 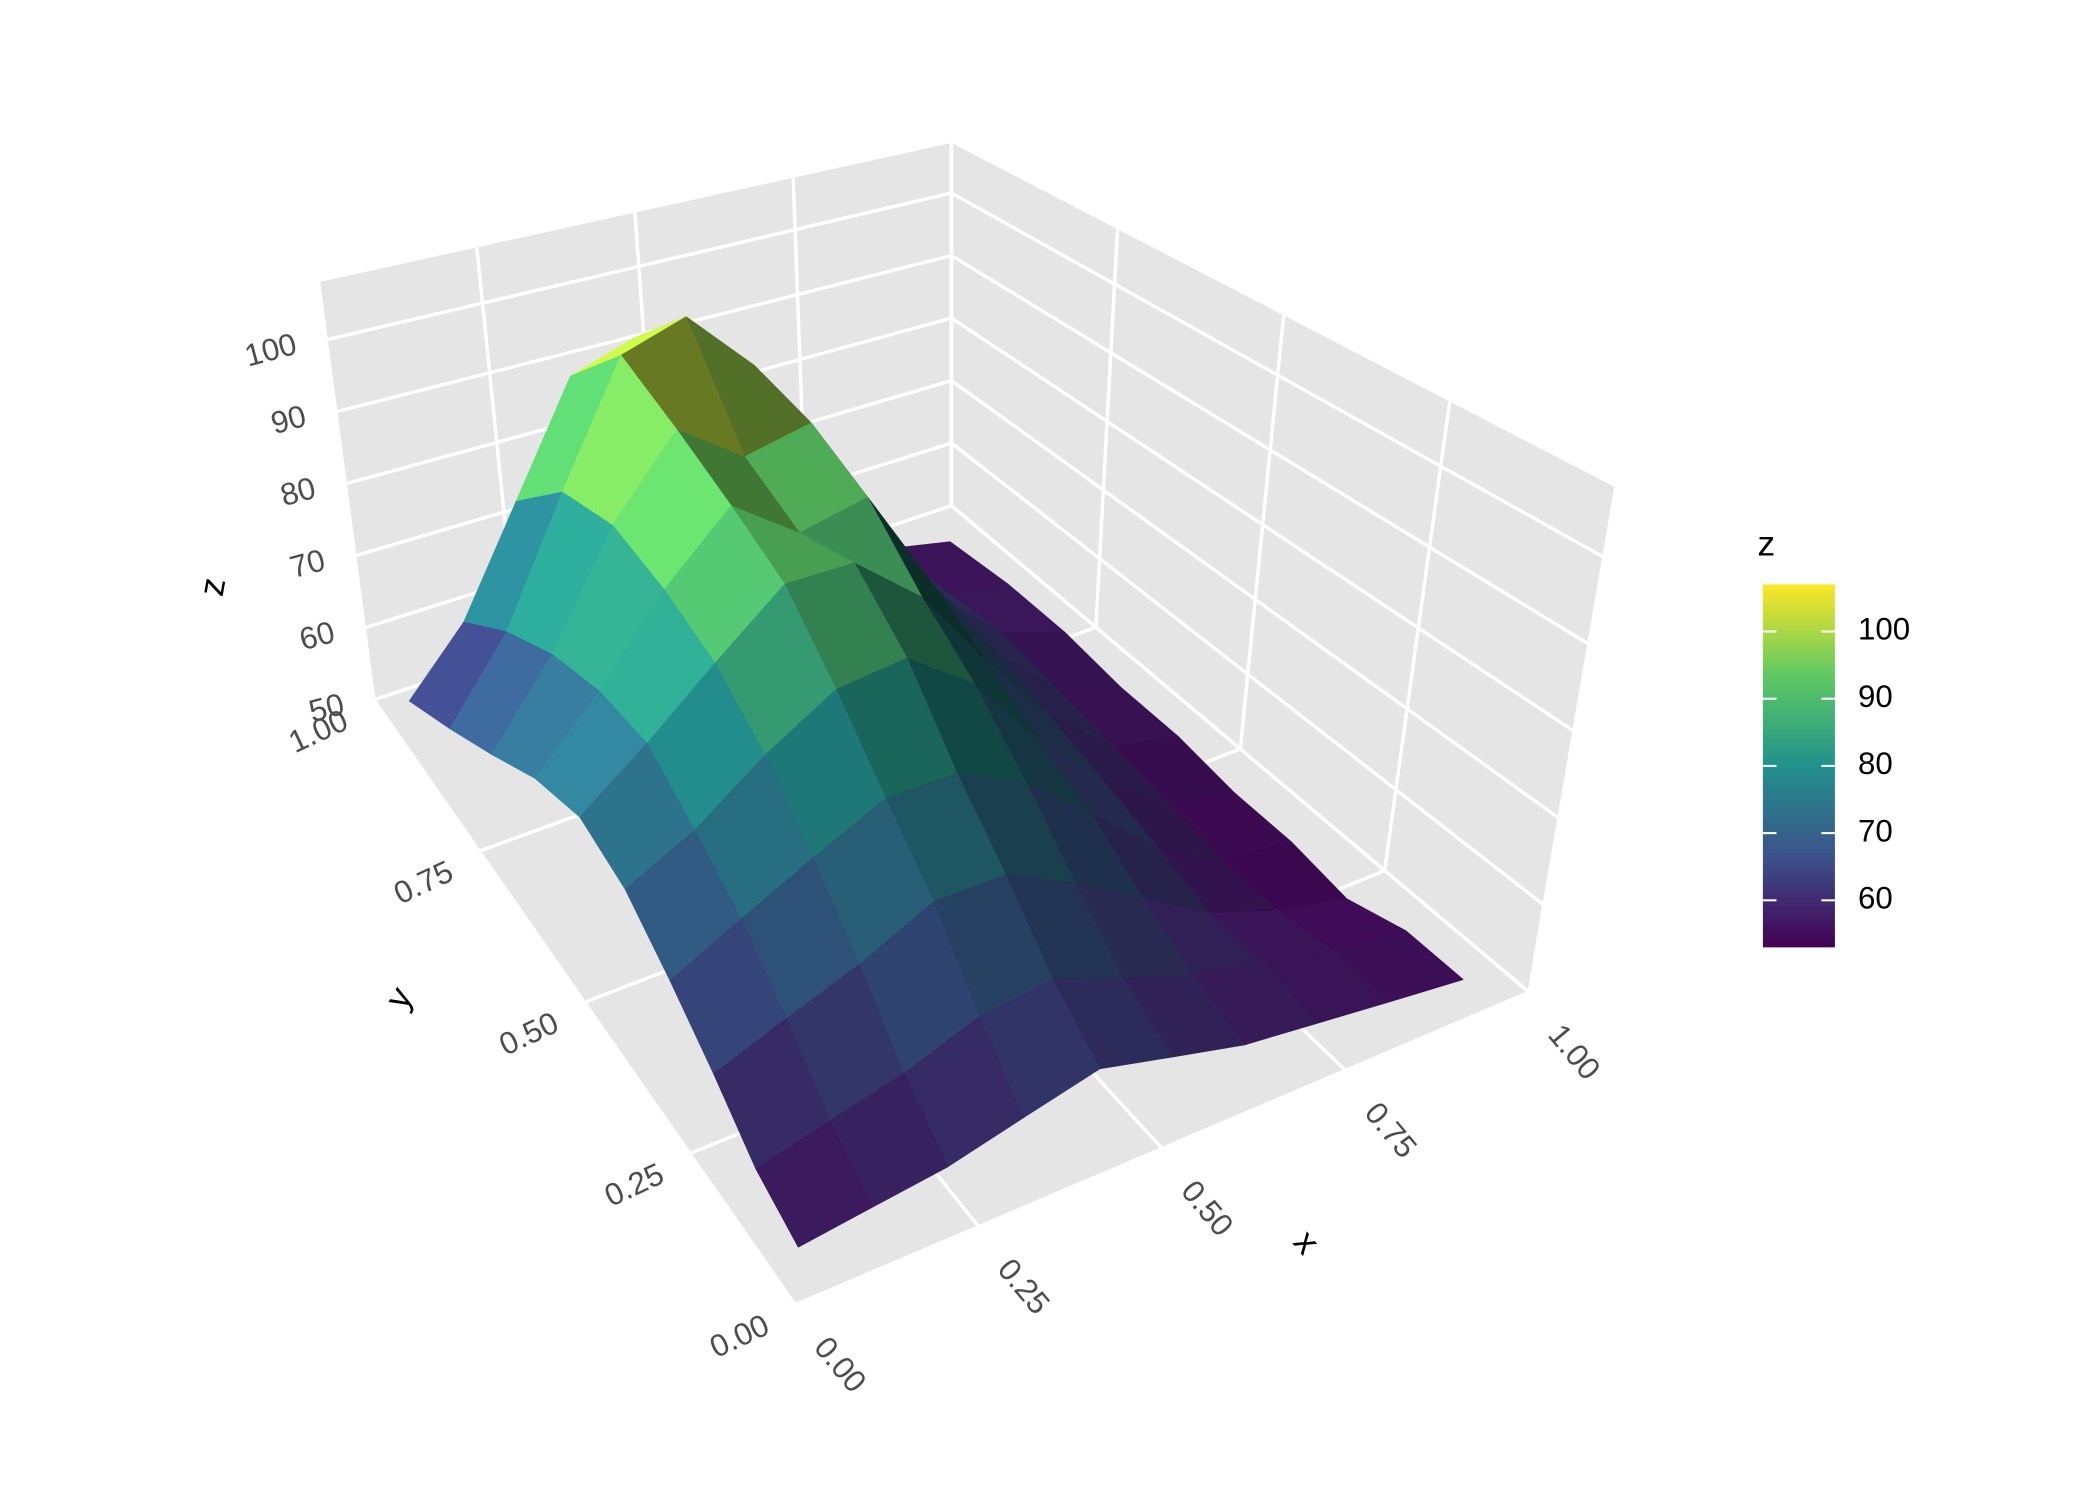 I want to click on colorbar-title: z, so click(x=1766, y=544).